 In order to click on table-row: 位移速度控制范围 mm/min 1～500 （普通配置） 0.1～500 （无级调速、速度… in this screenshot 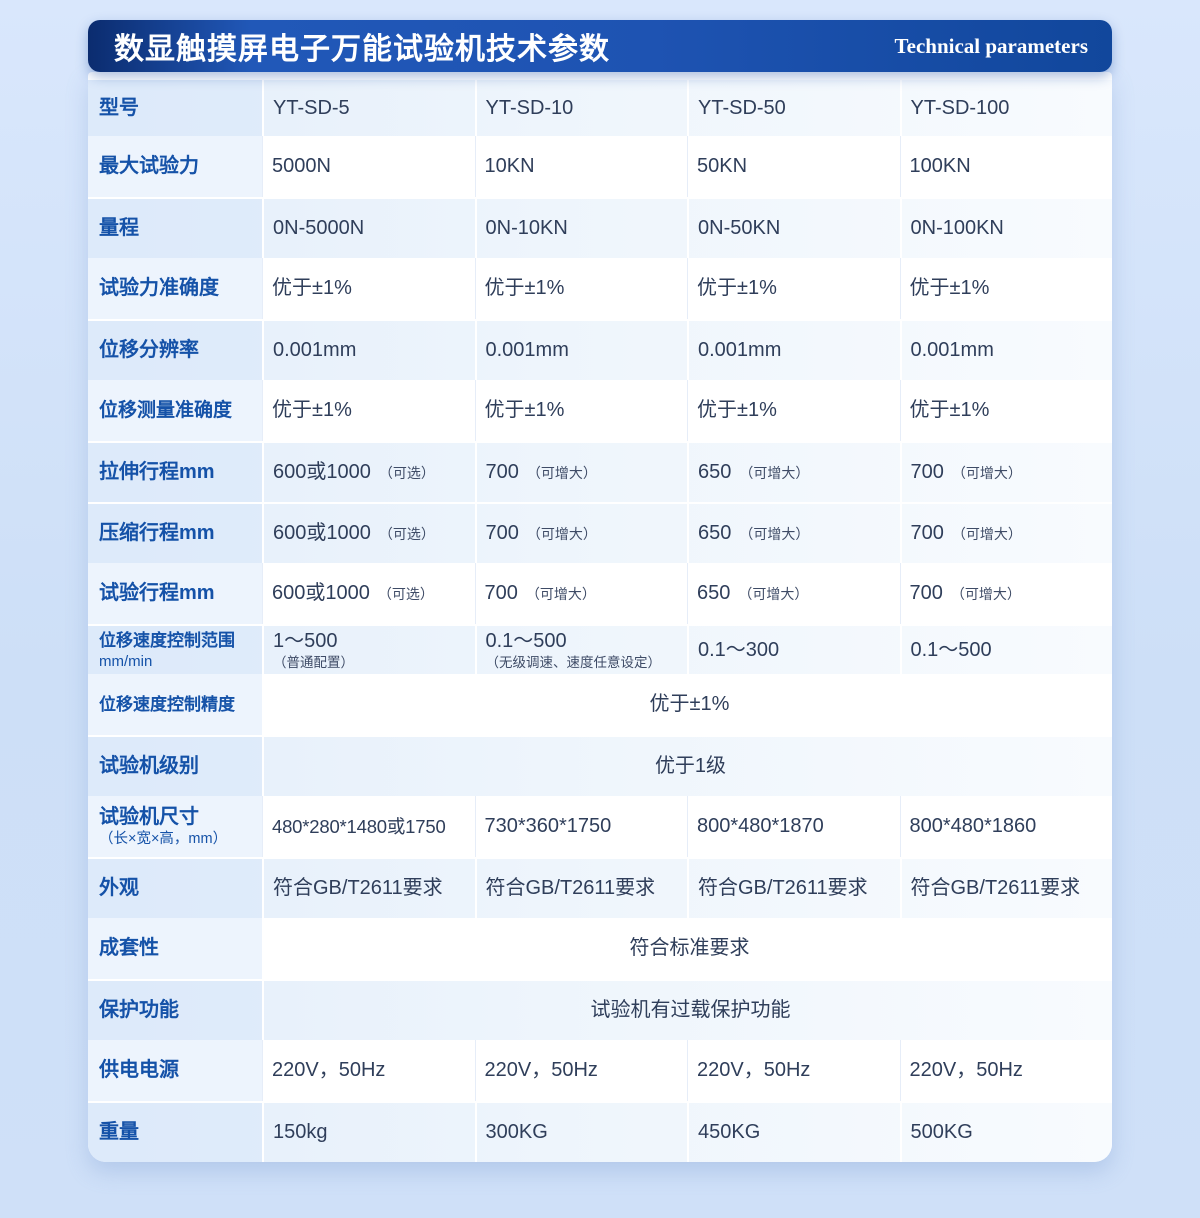, I will do `click(600, 649)`.